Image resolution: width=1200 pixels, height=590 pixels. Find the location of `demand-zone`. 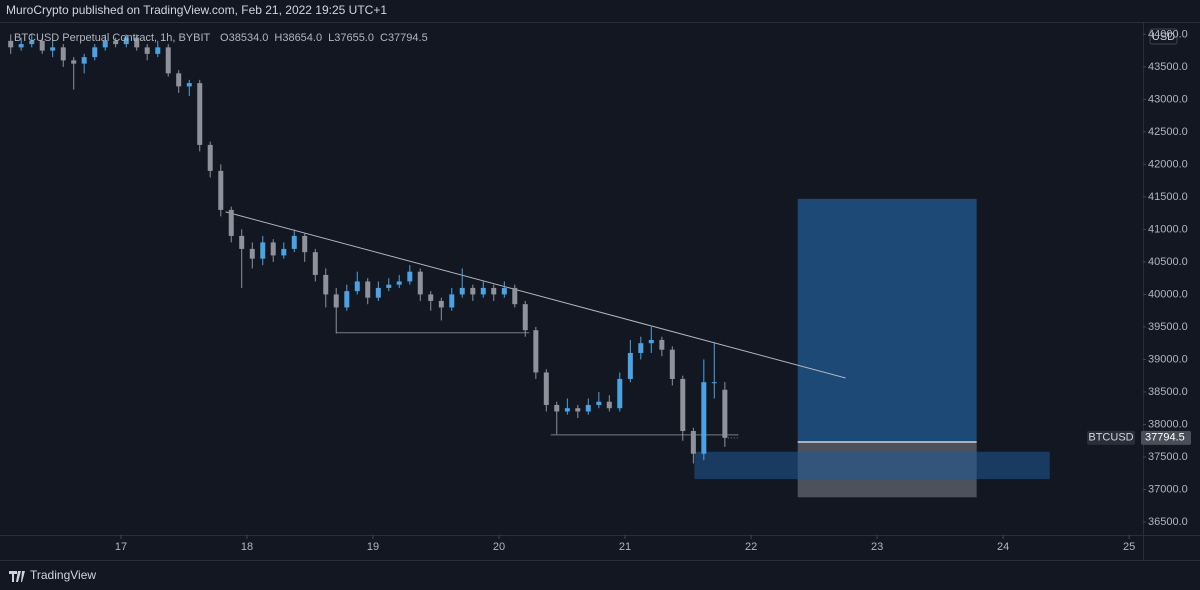

demand-zone is located at coordinates (872, 465).